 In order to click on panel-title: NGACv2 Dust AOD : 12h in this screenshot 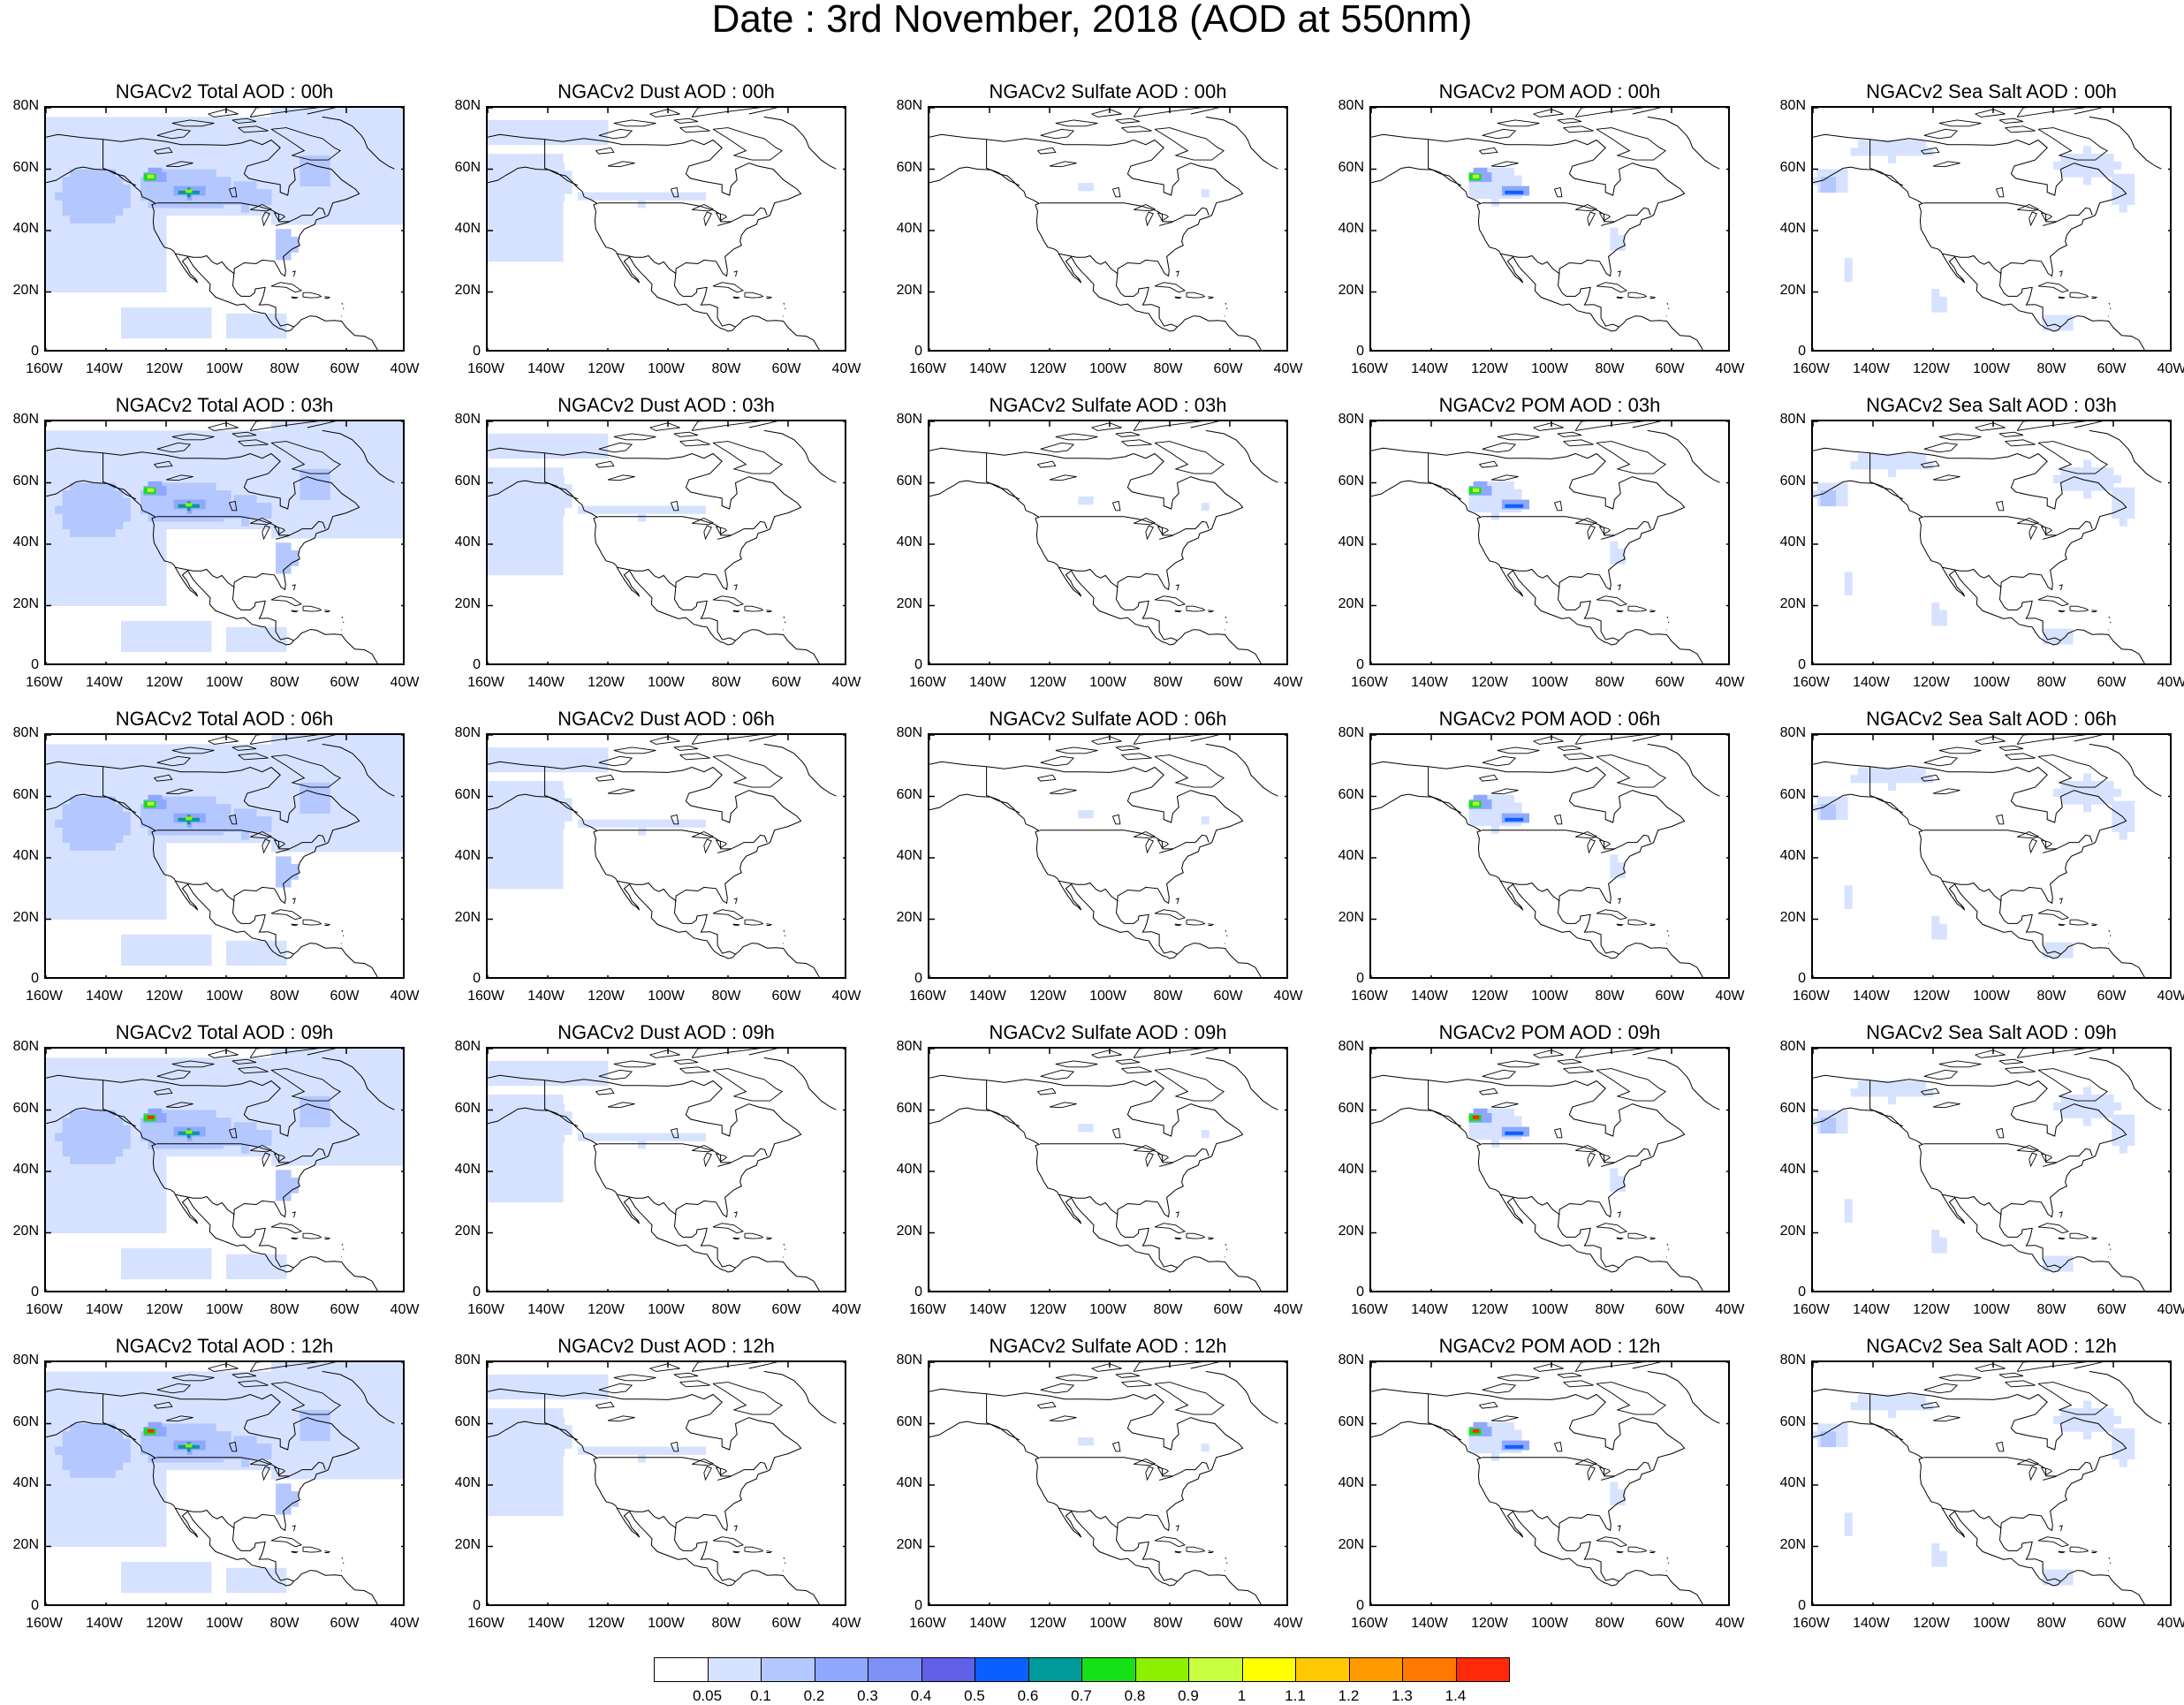, I will do `click(666, 1346)`.